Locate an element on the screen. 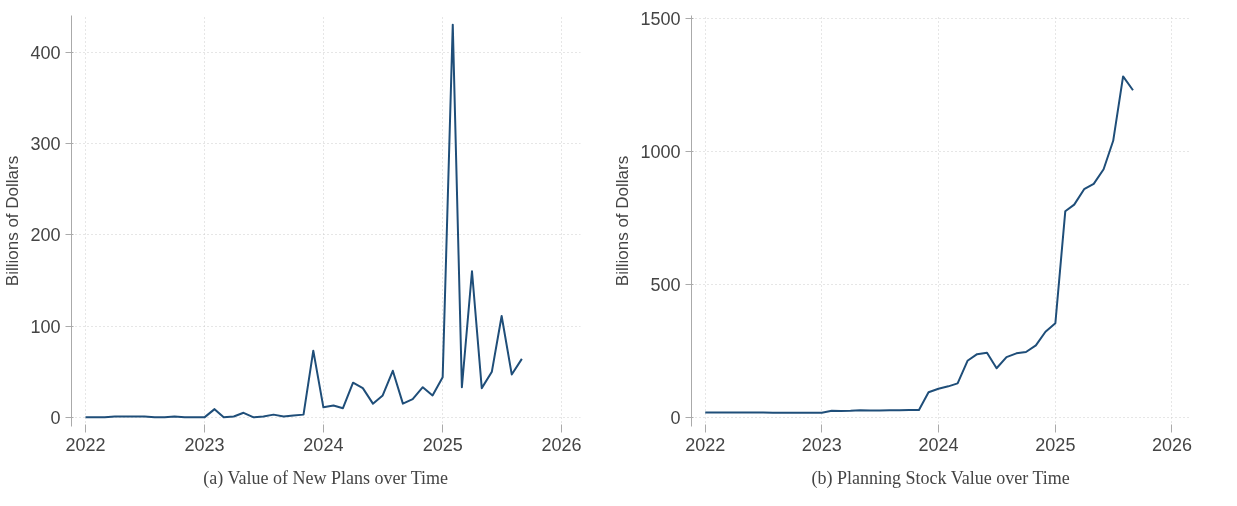 The image size is (1237, 506). y-tick-label: 300 is located at coordinates (45, 143).